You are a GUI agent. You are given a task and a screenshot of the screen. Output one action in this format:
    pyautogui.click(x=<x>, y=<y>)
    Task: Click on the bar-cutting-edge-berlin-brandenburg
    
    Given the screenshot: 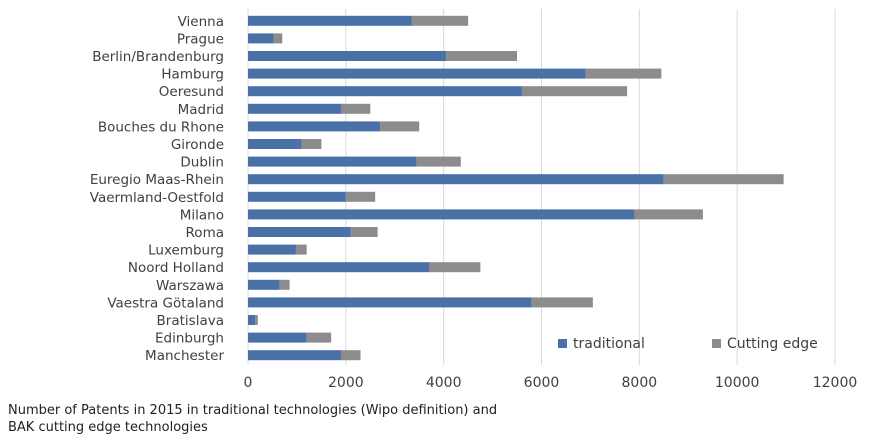 What is the action you would take?
    pyautogui.click(x=482, y=56)
    